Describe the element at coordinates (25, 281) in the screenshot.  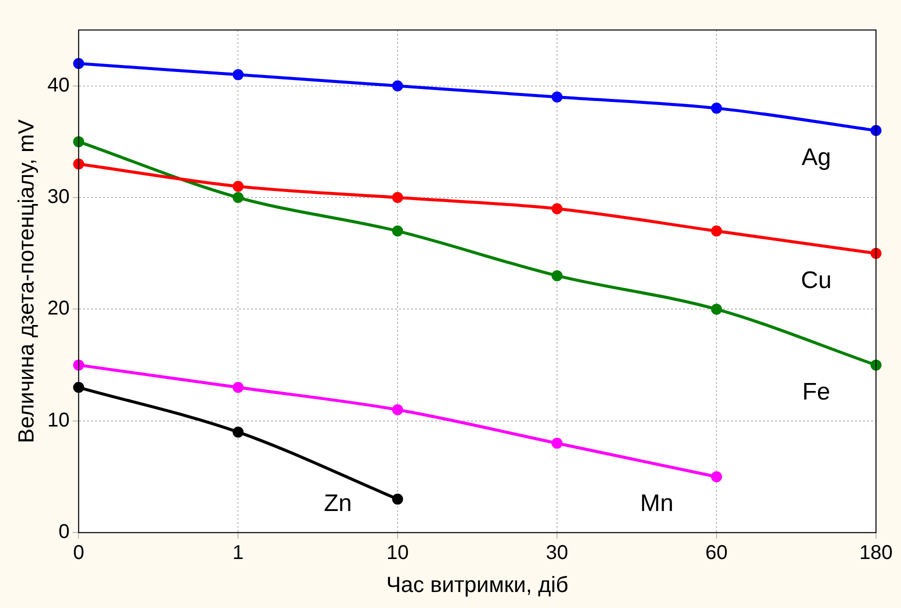
I see `y-axis-title: Величина дзета-потенціалу, mV` at that location.